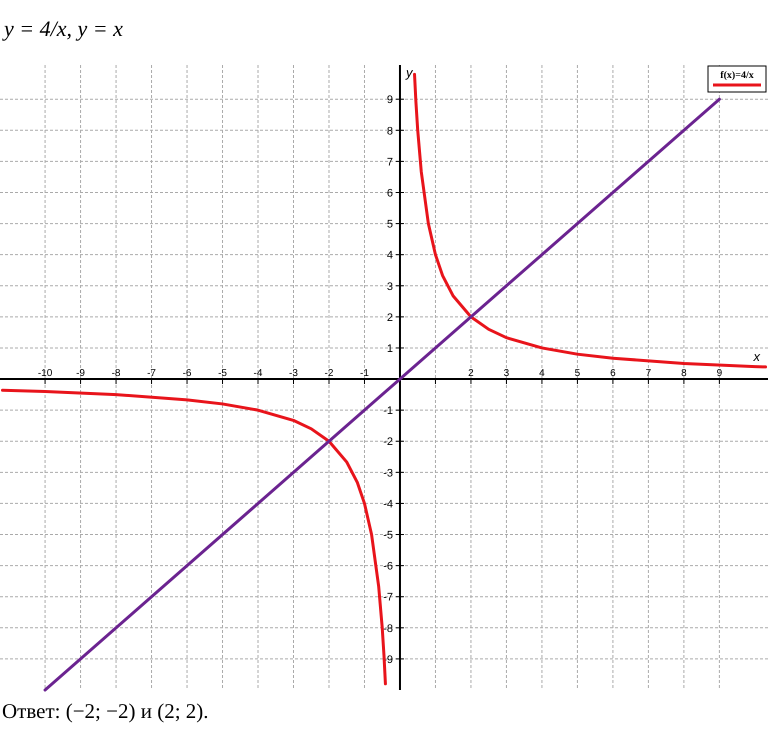 This screenshot has width=768, height=739. Describe the element at coordinates (388, 473) in the screenshot. I see `y-tick-label: -3` at that location.